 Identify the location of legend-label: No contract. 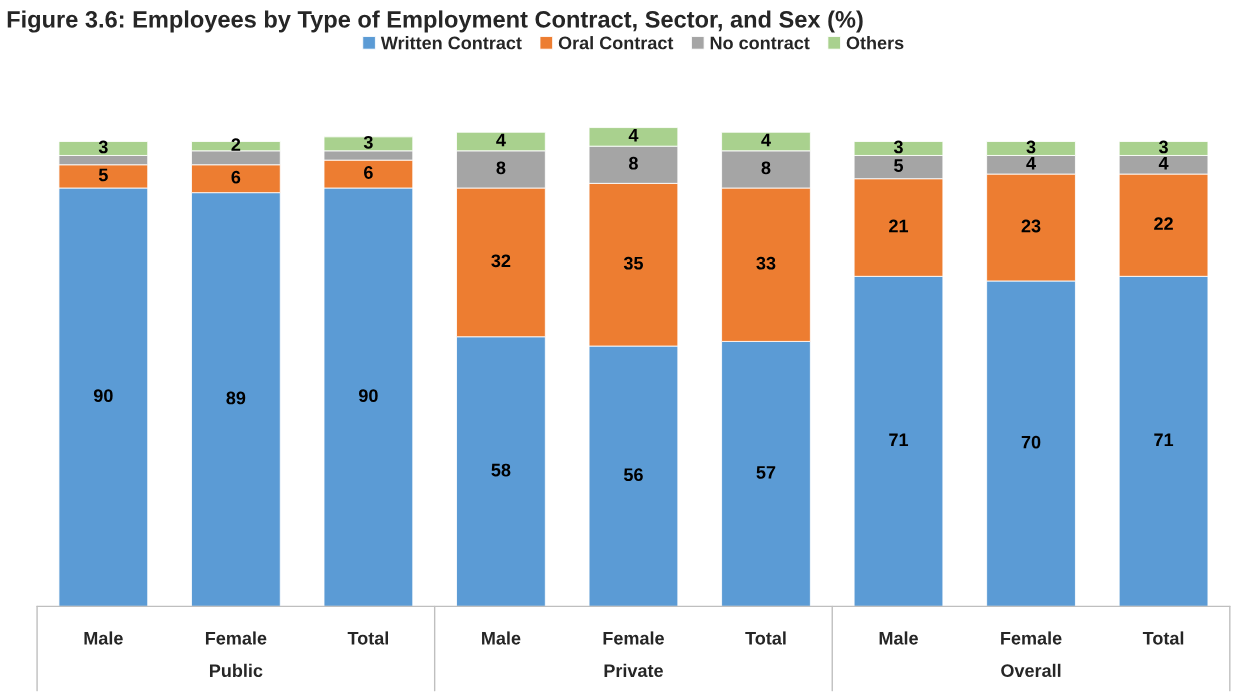
(760, 43).